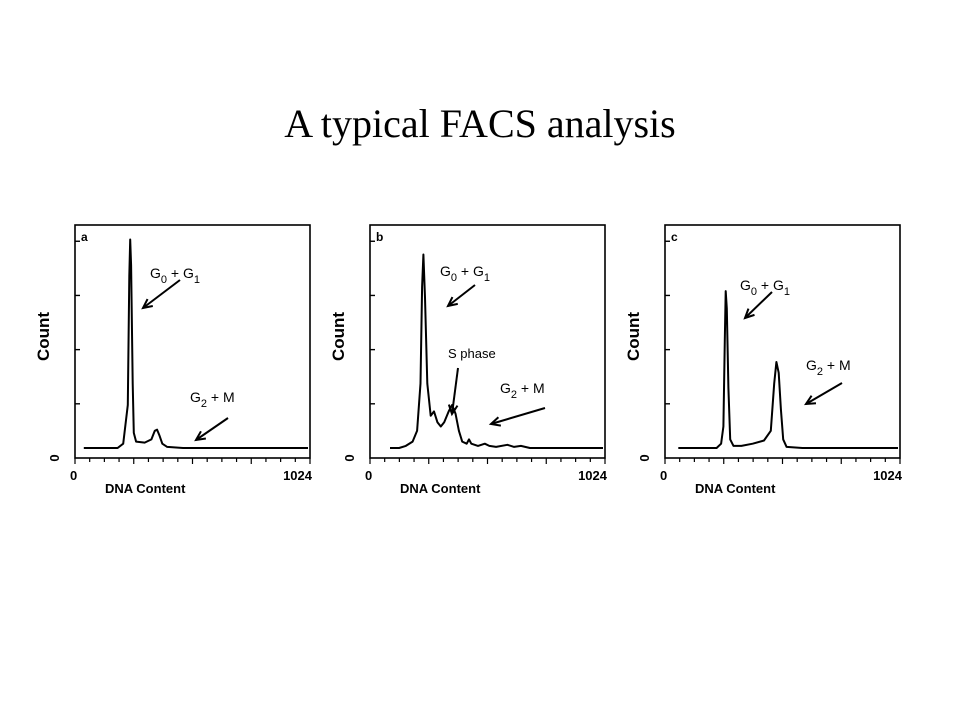  Describe the element at coordinates (379, 237) in the screenshot. I see `panel-letter: b` at that location.